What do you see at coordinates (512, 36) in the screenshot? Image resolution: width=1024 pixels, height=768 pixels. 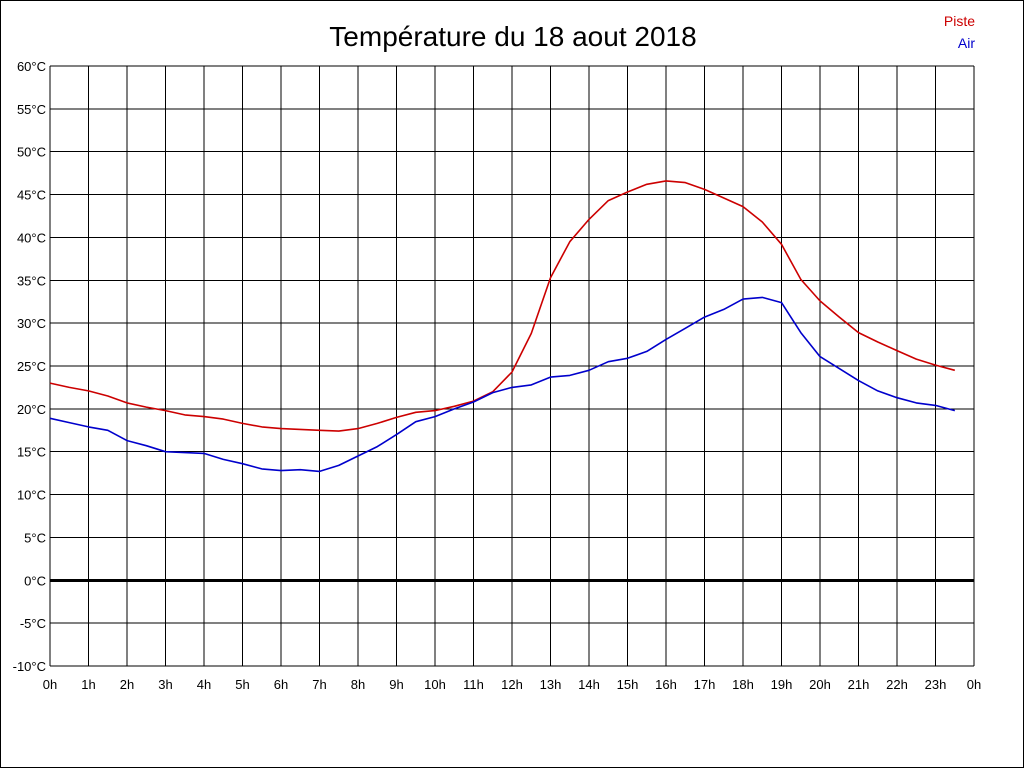 I see `chart-title: Température du 18 aout 2018` at bounding box center [512, 36].